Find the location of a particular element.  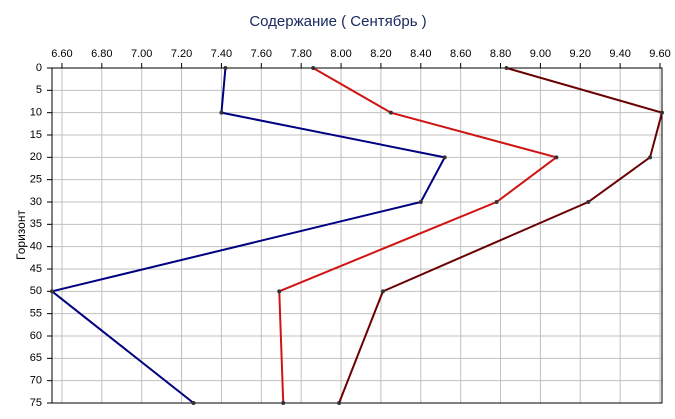

y-tick-label: 40 is located at coordinates (36, 247).